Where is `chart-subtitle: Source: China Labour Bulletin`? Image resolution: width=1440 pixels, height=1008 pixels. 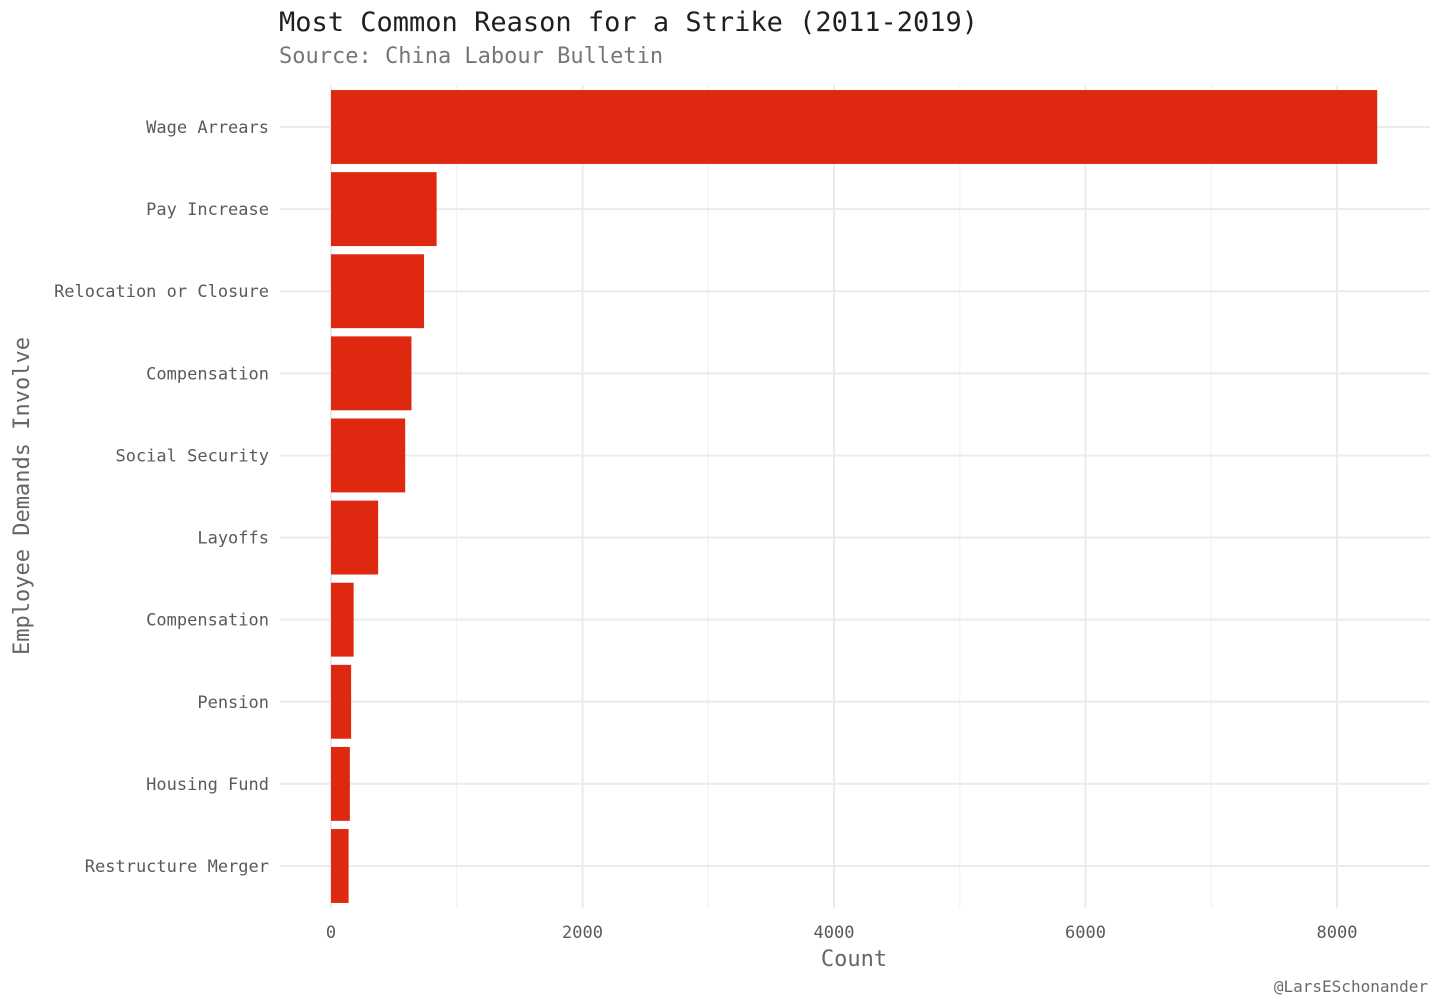 chart-subtitle: Source: China Labour Bulletin is located at coordinates (471, 56).